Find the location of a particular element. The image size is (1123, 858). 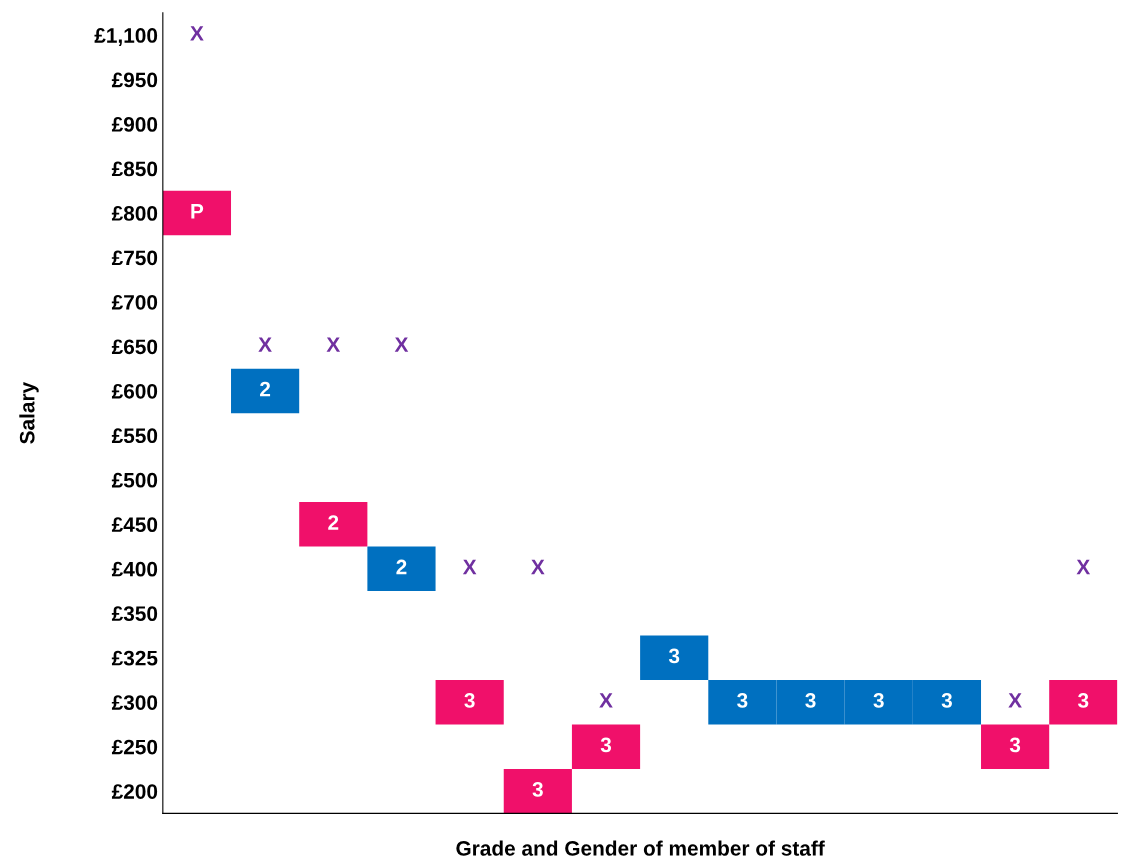

x-axis-title: Grade and Gender of member of staff is located at coordinates (640, 848).